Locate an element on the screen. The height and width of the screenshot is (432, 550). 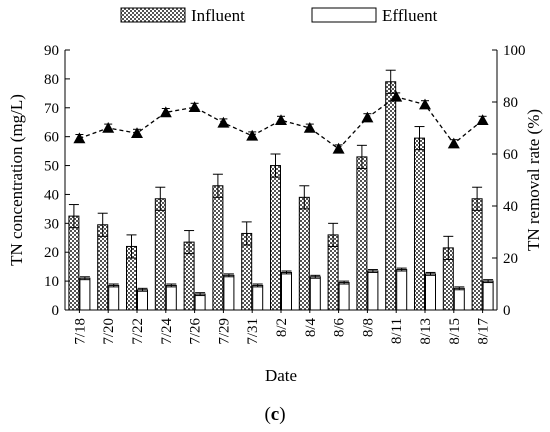
legend-label-influent: Influent is located at coordinates (218, 15).